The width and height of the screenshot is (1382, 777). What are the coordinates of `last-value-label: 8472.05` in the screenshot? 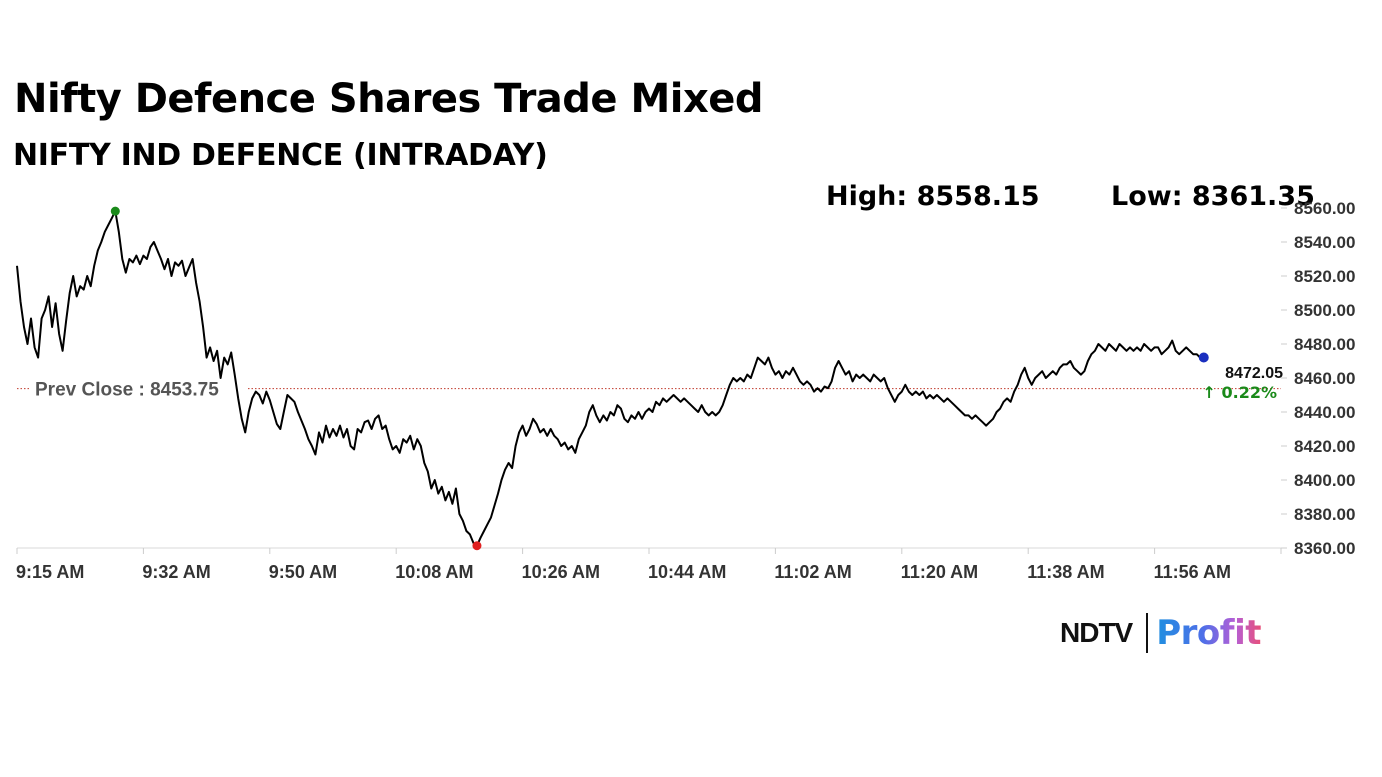 It's located at (1254, 373).